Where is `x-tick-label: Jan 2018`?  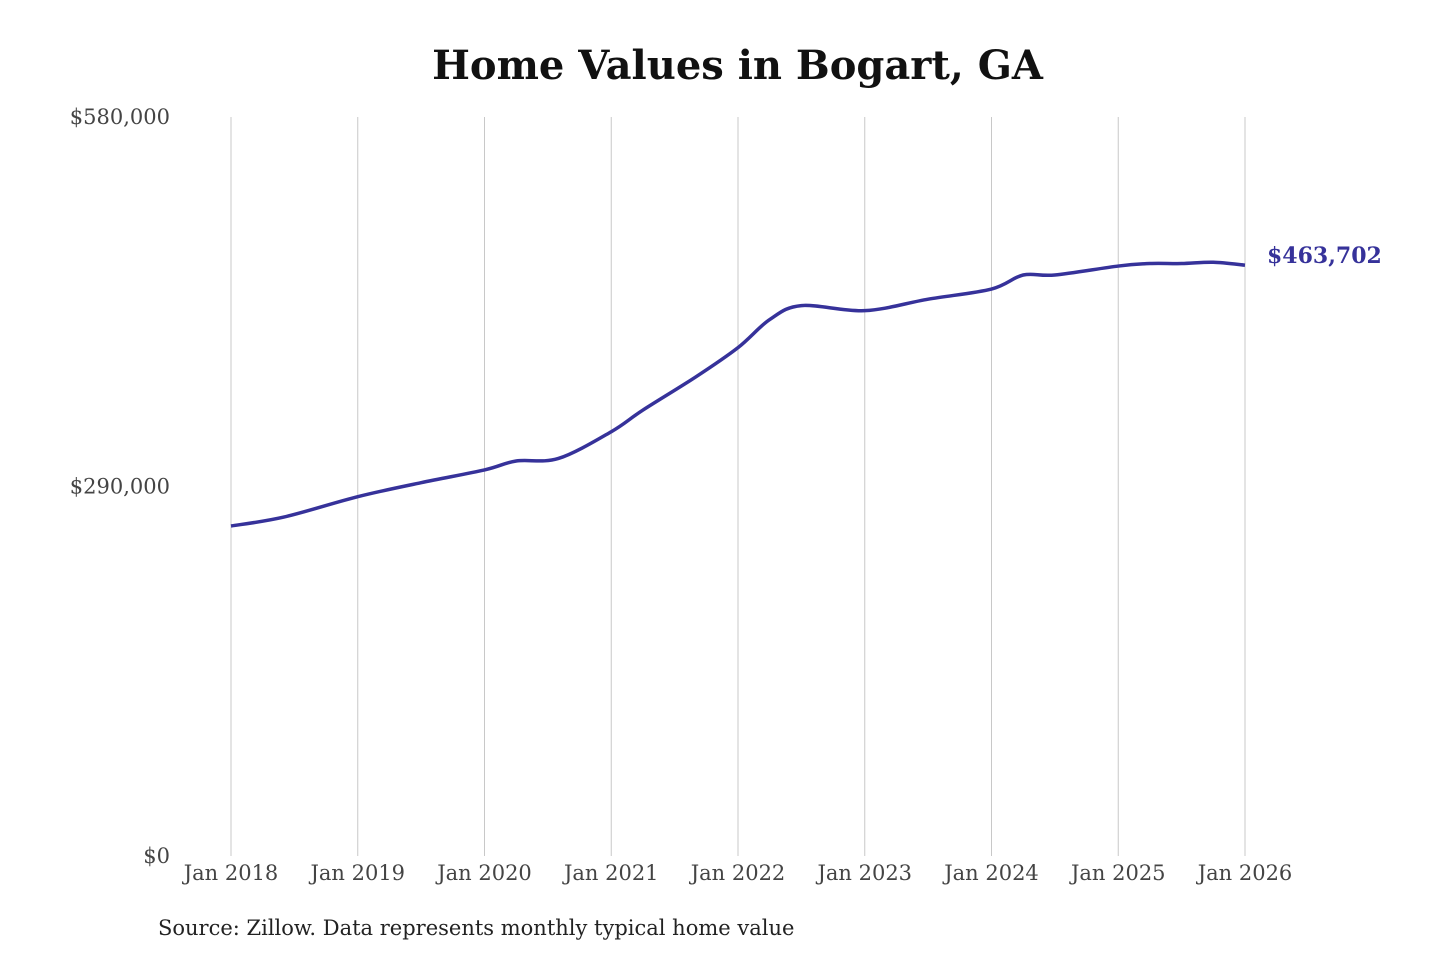
x-tick-label: Jan 2018 is located at coordinates (230, 873).